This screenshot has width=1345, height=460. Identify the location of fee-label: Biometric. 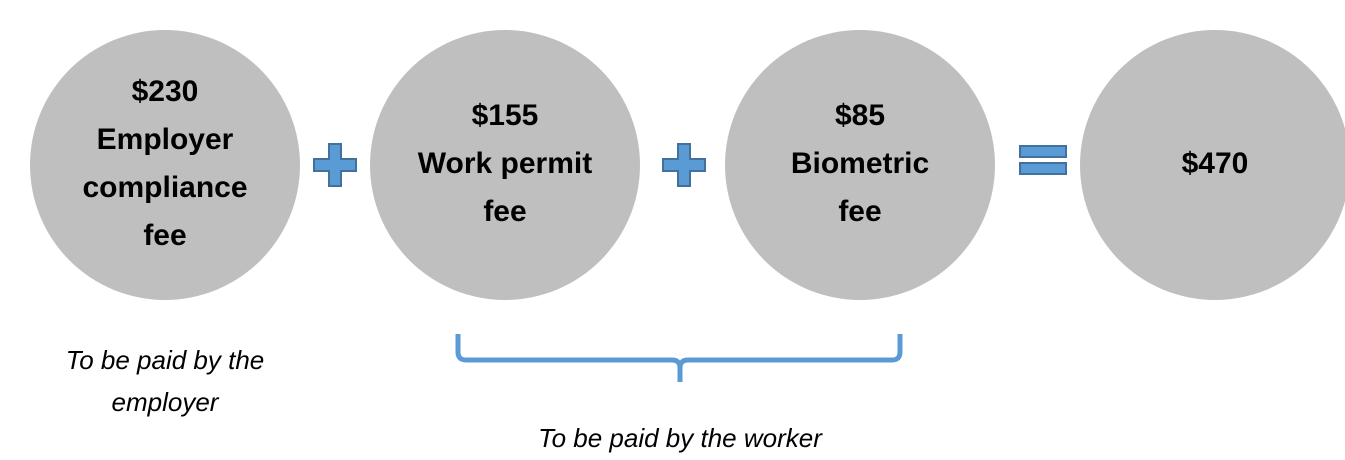
(860, 163).